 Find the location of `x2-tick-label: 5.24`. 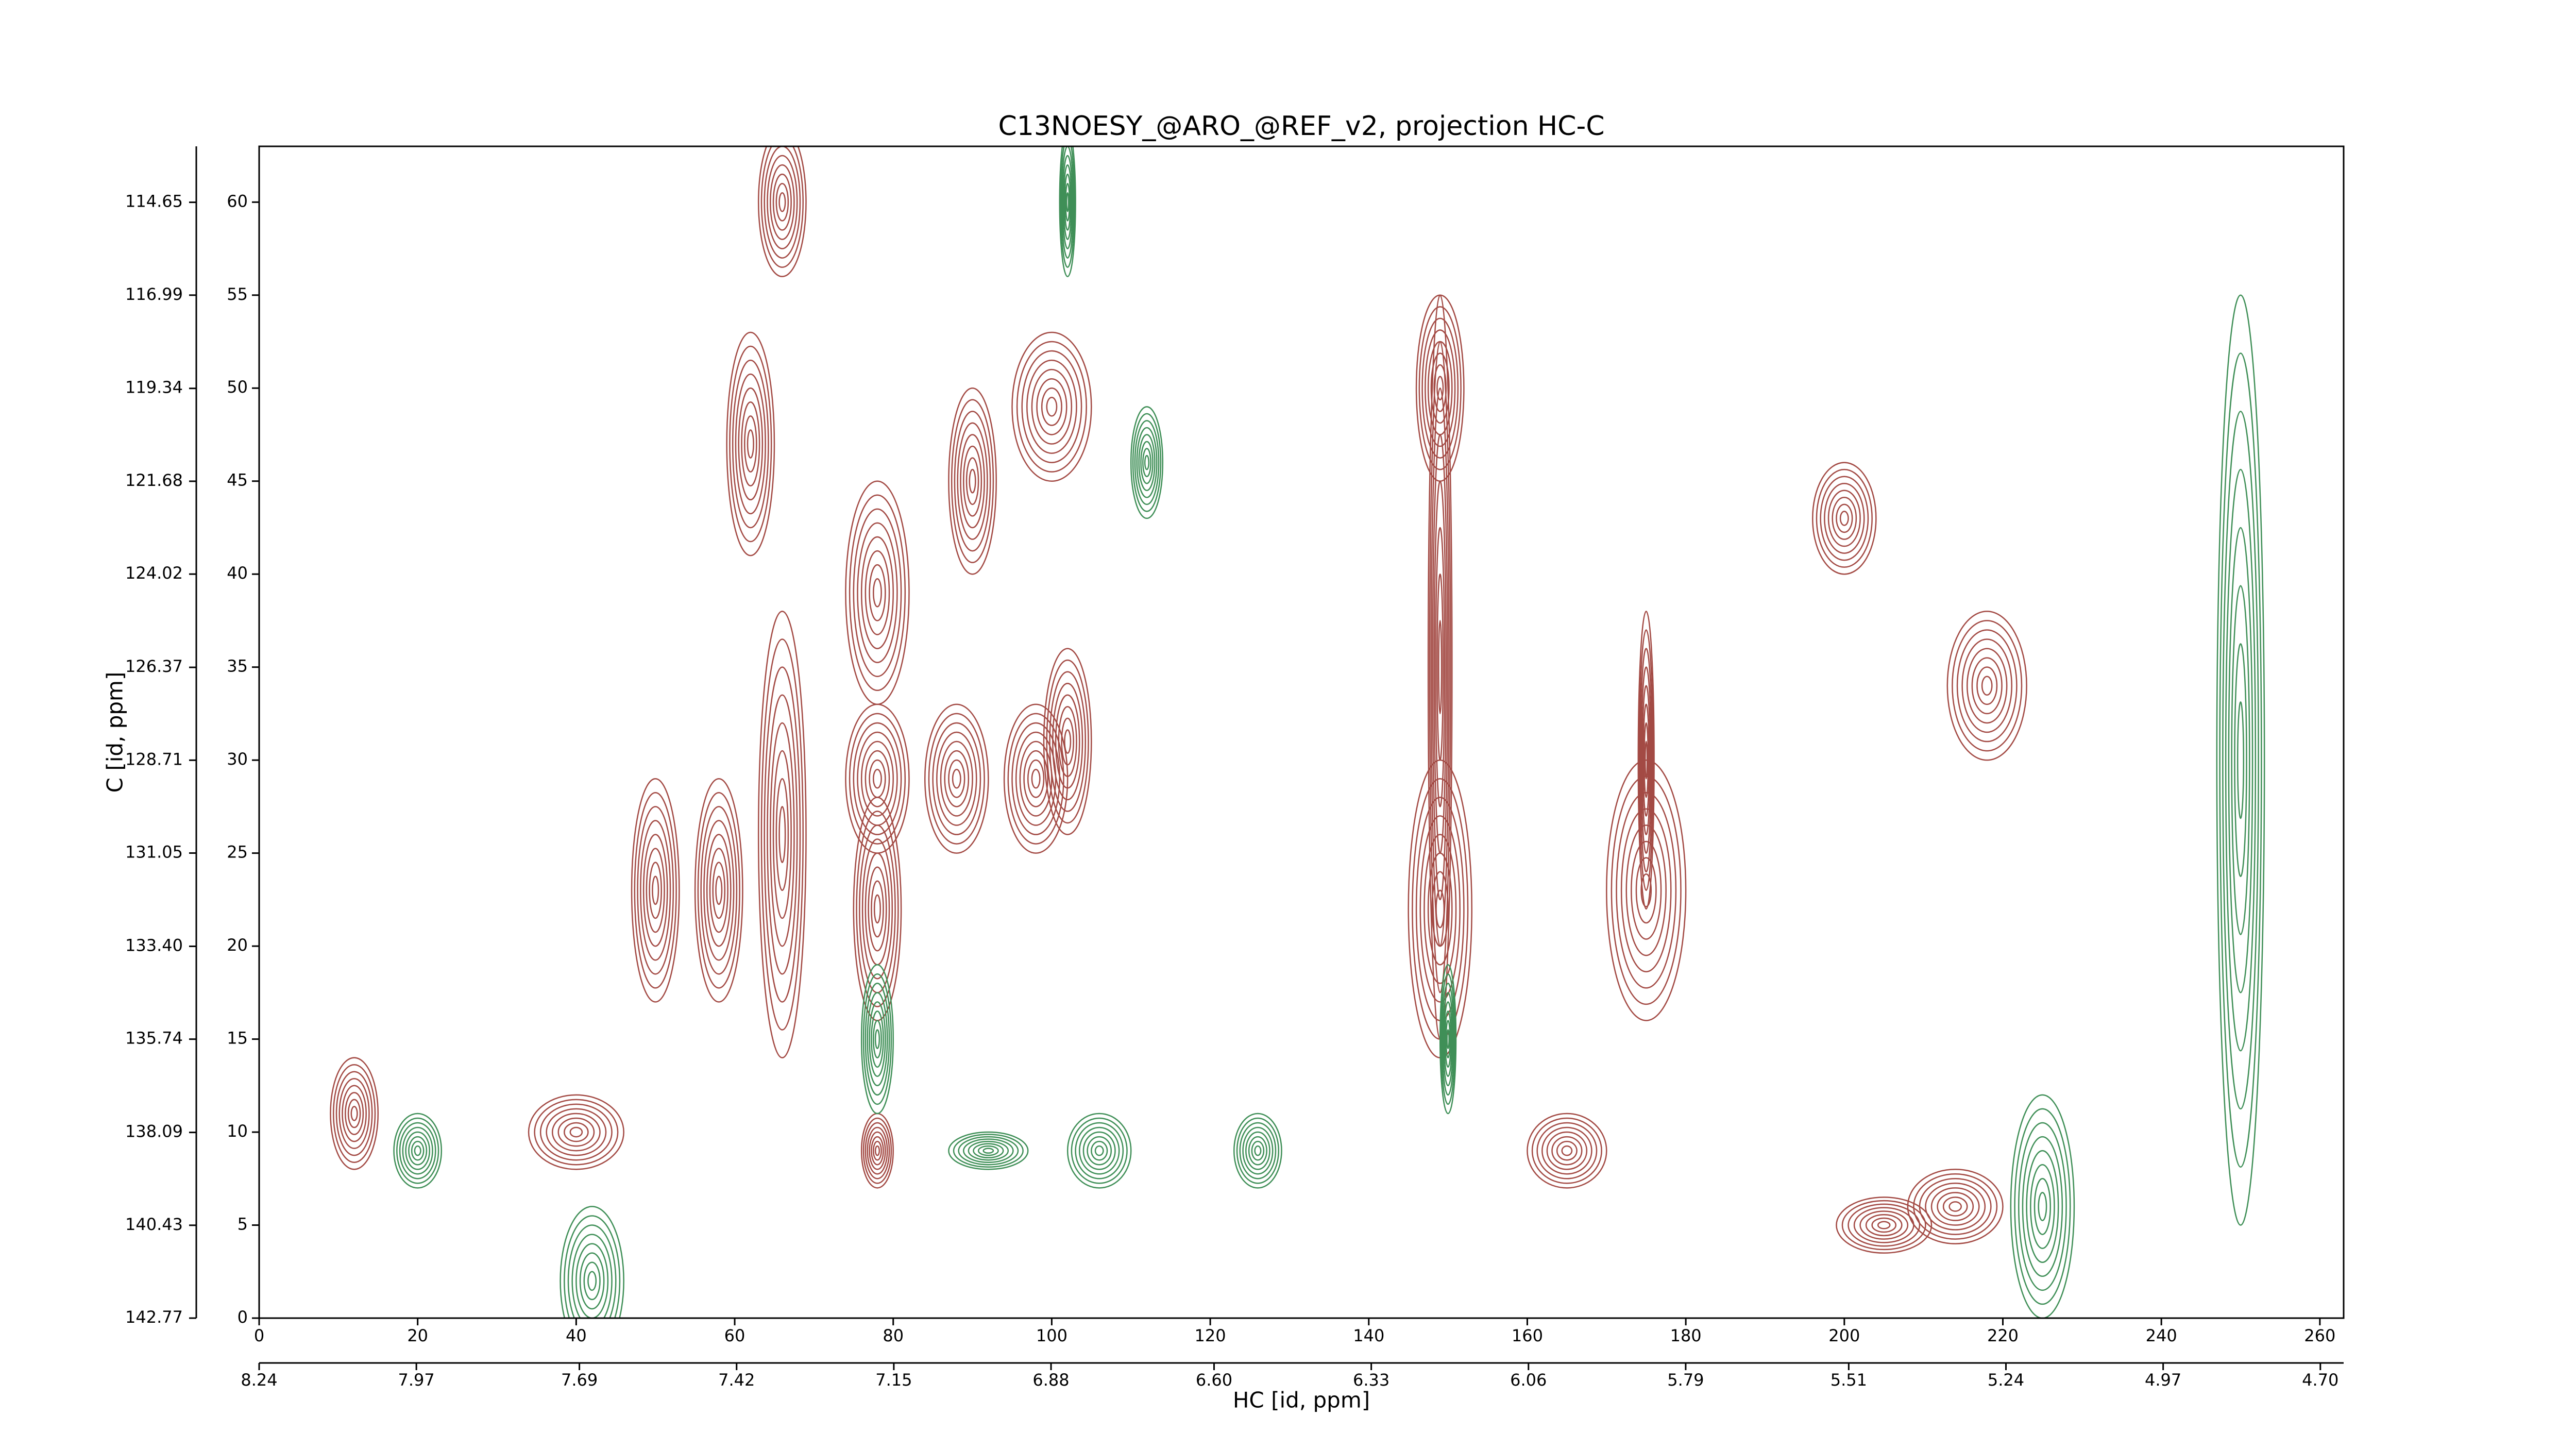

x2-tick-label: 5.24 is located at coordinates (2006, 1380).